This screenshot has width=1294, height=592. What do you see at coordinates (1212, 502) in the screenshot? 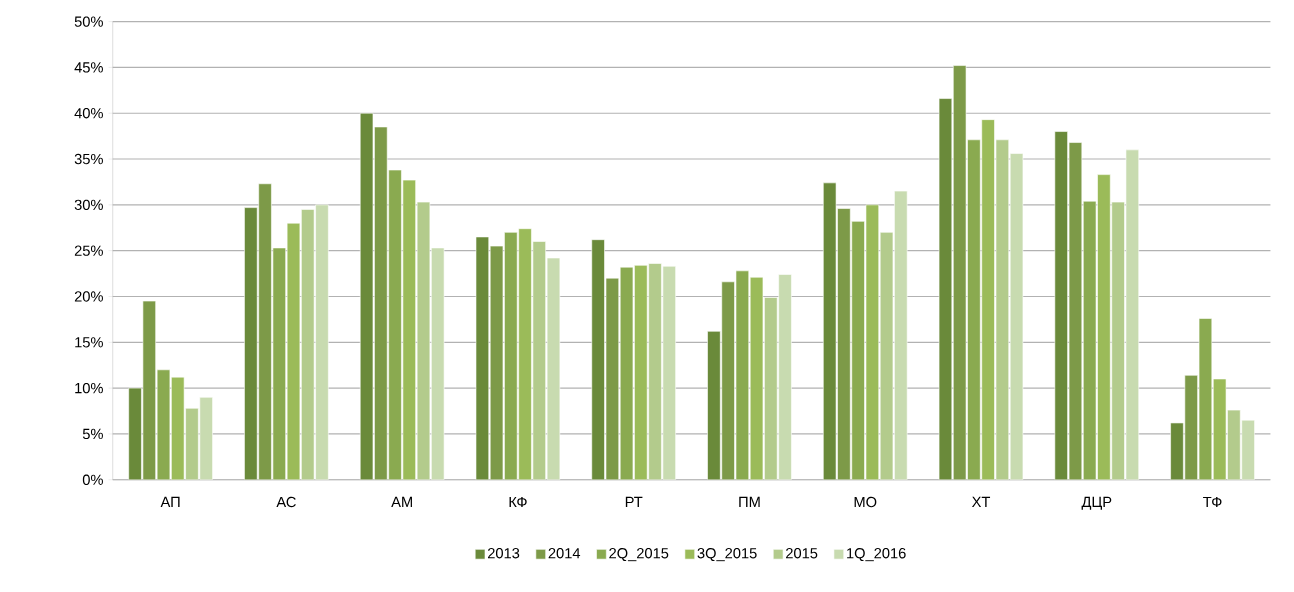
I see `x-tick-label: ТФ` at bounding box center [1212, 502].